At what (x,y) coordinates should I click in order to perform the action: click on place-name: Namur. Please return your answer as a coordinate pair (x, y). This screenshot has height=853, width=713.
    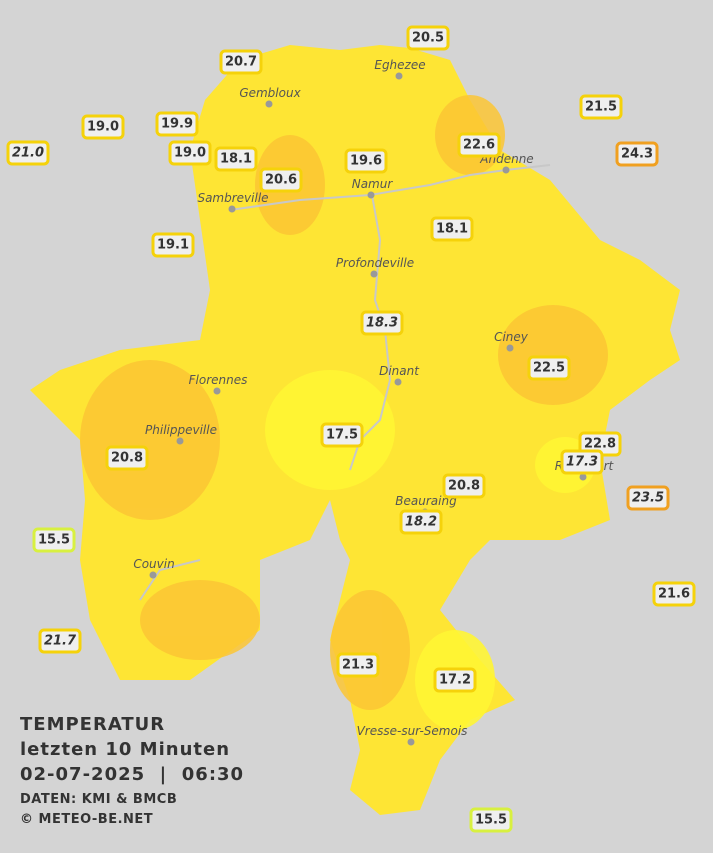
    Looking at the image, I should click on (373, 184).